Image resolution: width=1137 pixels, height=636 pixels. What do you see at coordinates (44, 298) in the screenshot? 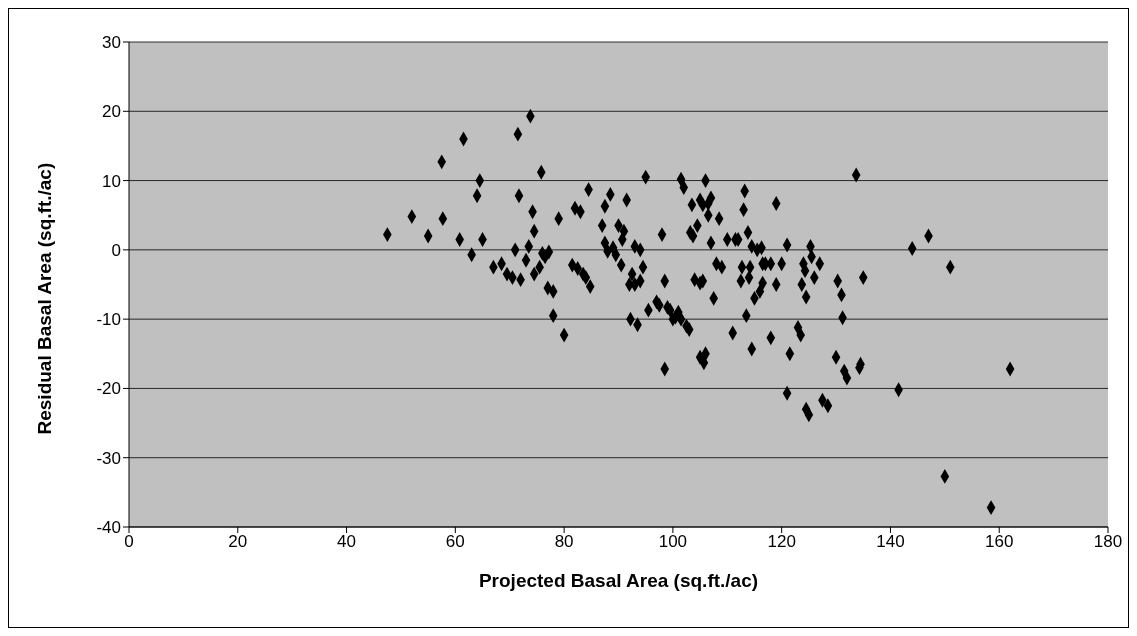
I see `y-axis-title: Residual Basal Area (sq.ft./ac)` at bounding box center [44, 298].